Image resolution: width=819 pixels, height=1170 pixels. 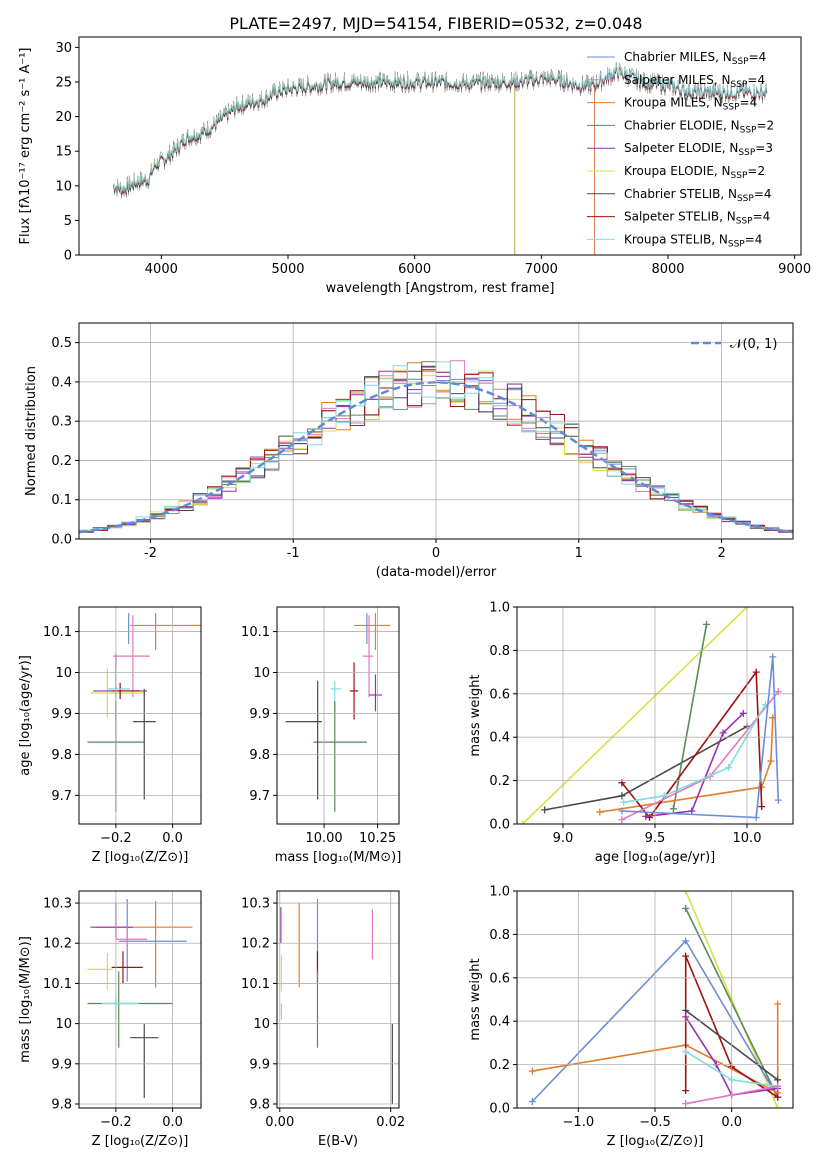 What do you see at coordinates (338, 857) in the screenshot?
I see `x-axis-label: mass [log₁₀(M/M⊙)]` at bounding box center [338, 857].